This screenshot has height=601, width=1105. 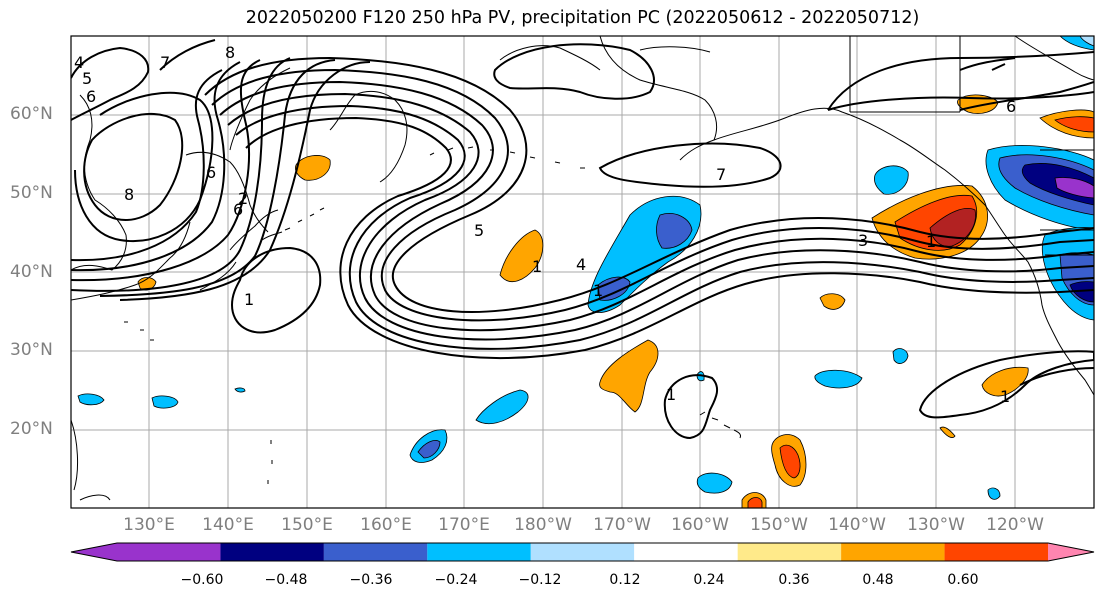 What do you see at coordinates (622, 525) in the screenshot?
I see `lon-label: 170°W` at bounding box center [622, 525].